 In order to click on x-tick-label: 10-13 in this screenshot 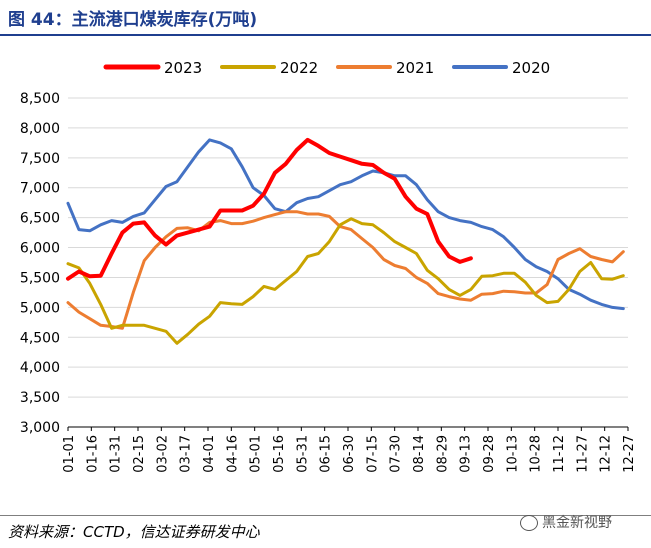, I will do `click(512, 454)`.